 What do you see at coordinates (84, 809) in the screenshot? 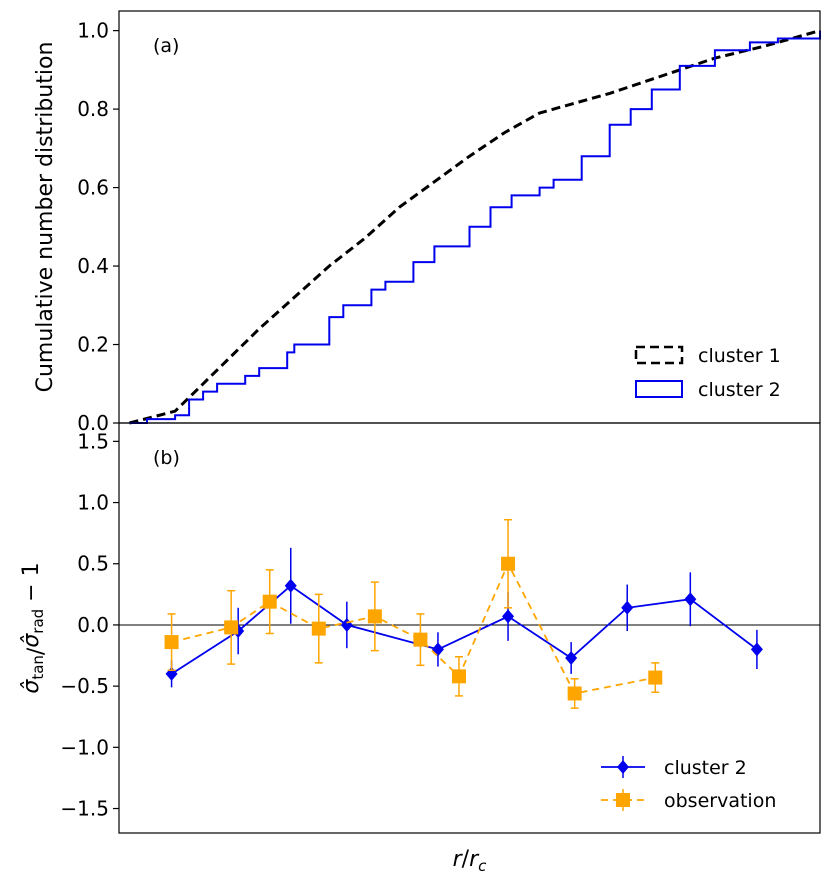
I see `panel-b-ytick-label: −1.5` at bounding box center [84, 809].